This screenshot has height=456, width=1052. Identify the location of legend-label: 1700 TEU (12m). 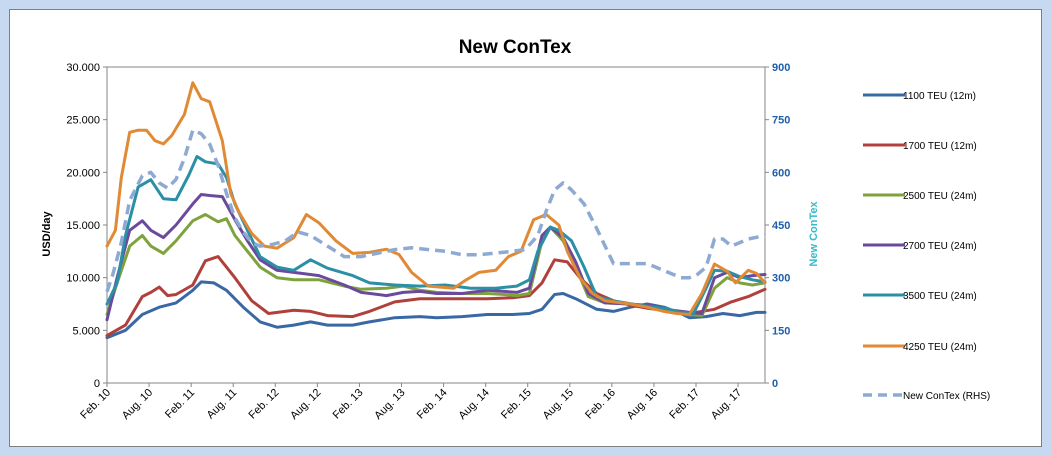
(940, 146).